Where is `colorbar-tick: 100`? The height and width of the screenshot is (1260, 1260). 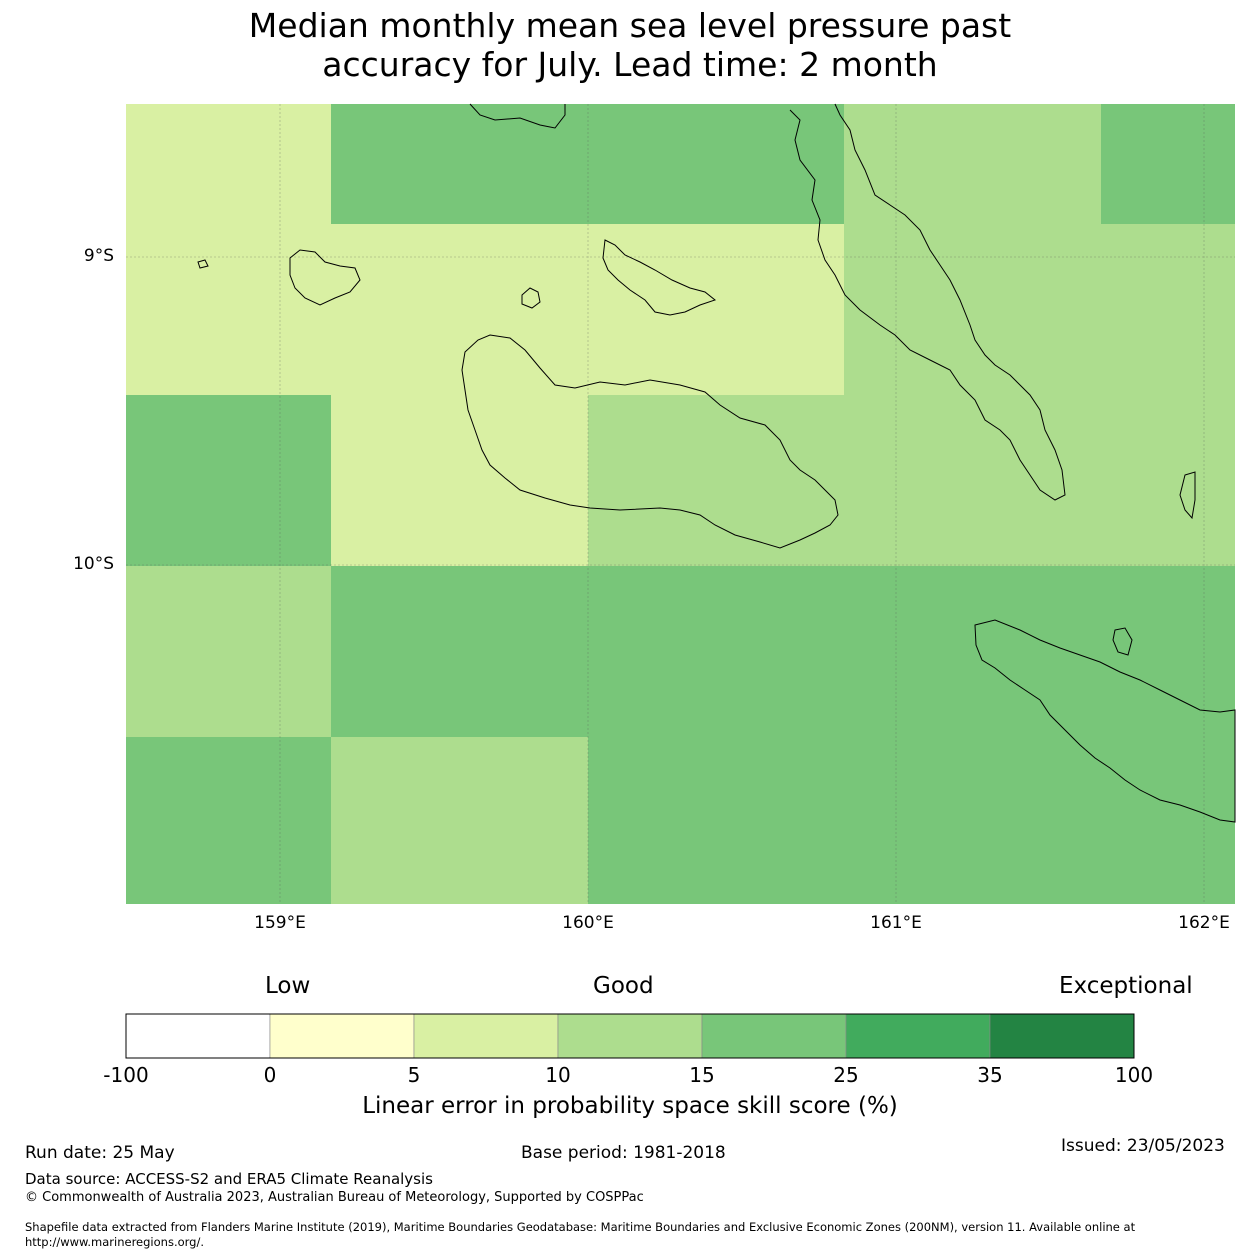
colorbar-tick: 100 is located at coordinates (1134, 1075).